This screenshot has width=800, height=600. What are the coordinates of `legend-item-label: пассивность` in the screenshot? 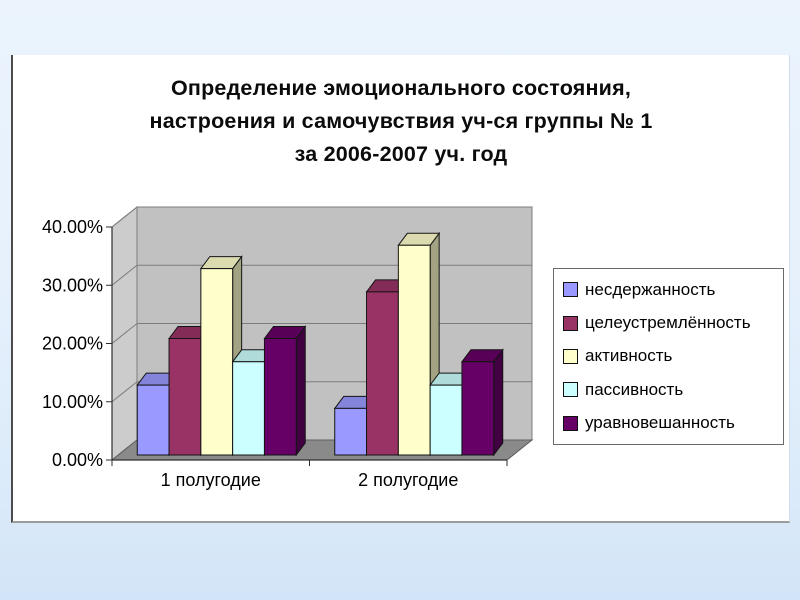 It's located at (634, 389).